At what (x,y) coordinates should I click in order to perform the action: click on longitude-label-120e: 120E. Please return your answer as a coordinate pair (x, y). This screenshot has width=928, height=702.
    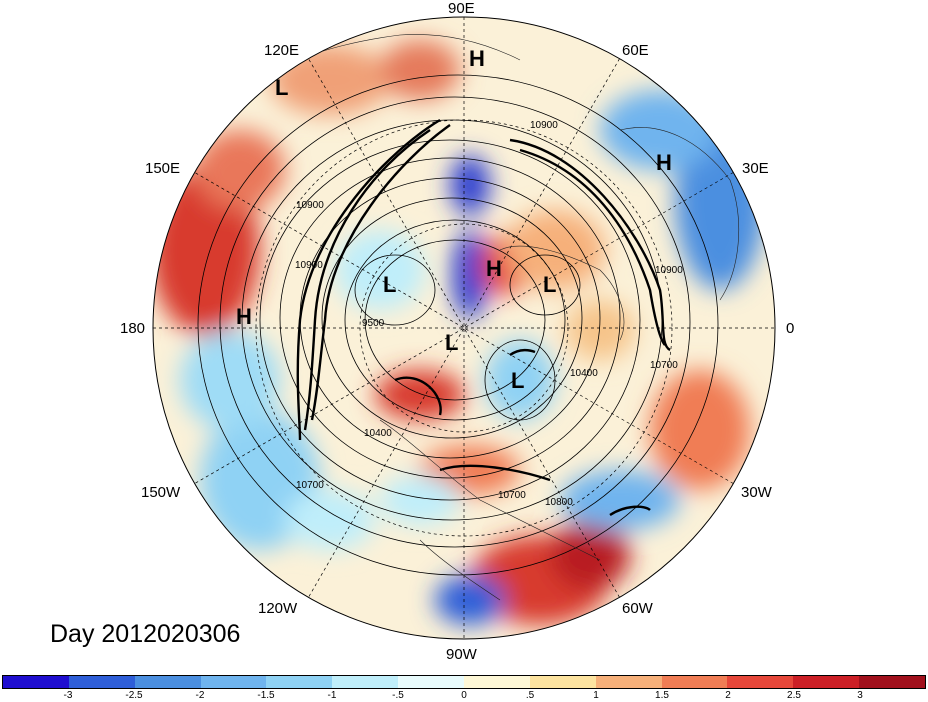
    Looking at the image, I should click on (282, 50).